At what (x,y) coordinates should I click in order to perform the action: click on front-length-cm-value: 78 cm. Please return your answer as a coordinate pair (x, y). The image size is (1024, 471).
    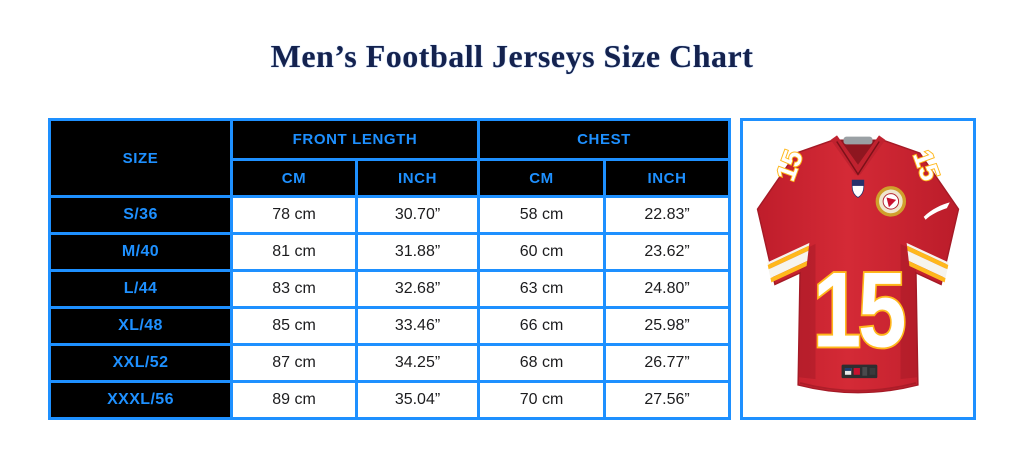
    Looking at the image, I should click on (294, 215).